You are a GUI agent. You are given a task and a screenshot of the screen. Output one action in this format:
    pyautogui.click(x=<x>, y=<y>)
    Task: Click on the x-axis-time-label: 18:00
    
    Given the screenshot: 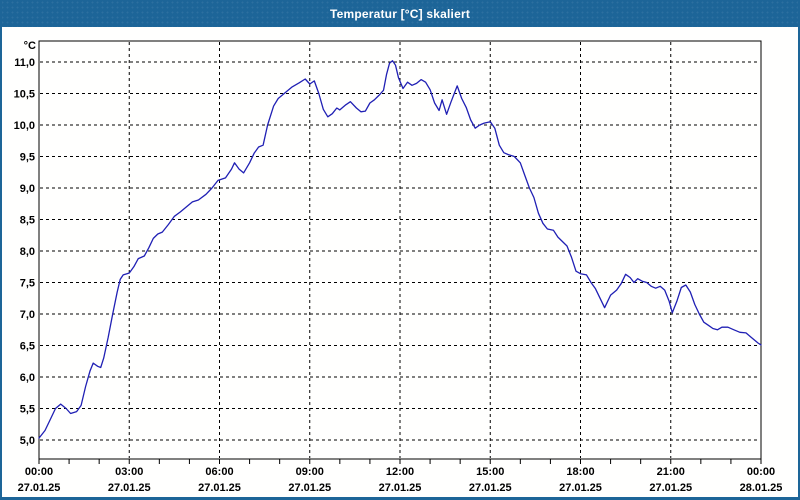 What is the action you would take?
    pyautogui.click(x=580, y=472)
    